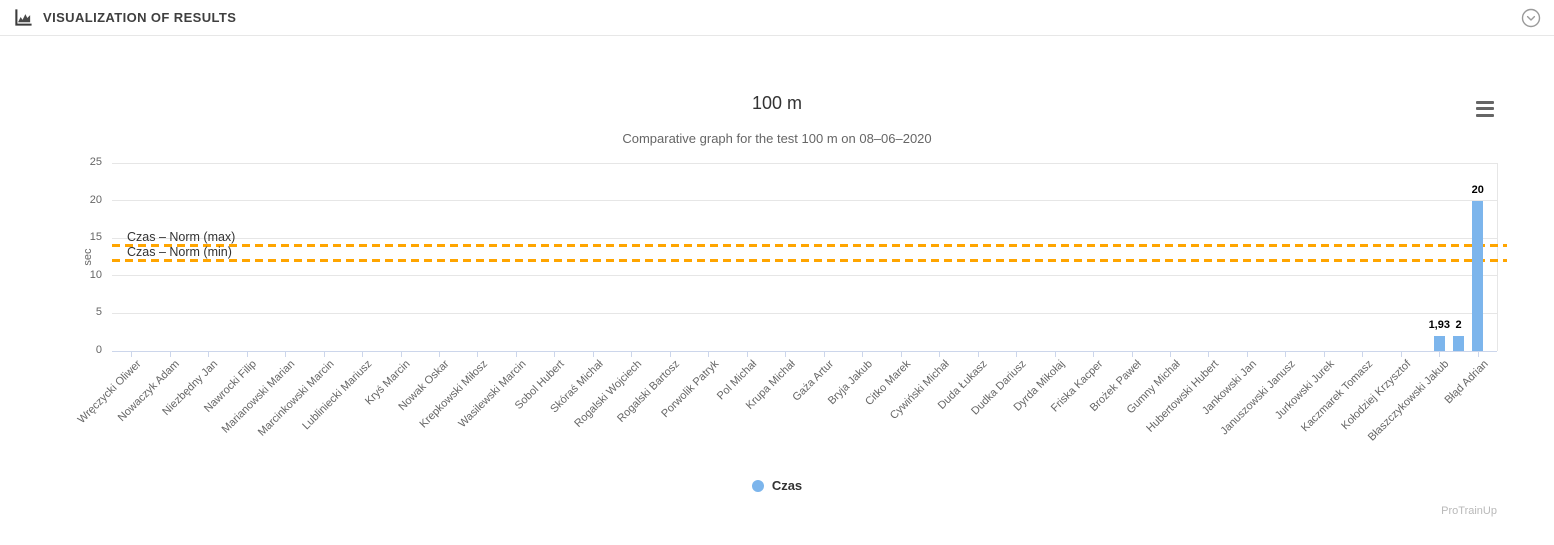  What do you see at coordinates (1258, 398) in the screenshot?
I see `x-axis-category-label: Januszowski Janusz` at bounding box center [1258, 398].